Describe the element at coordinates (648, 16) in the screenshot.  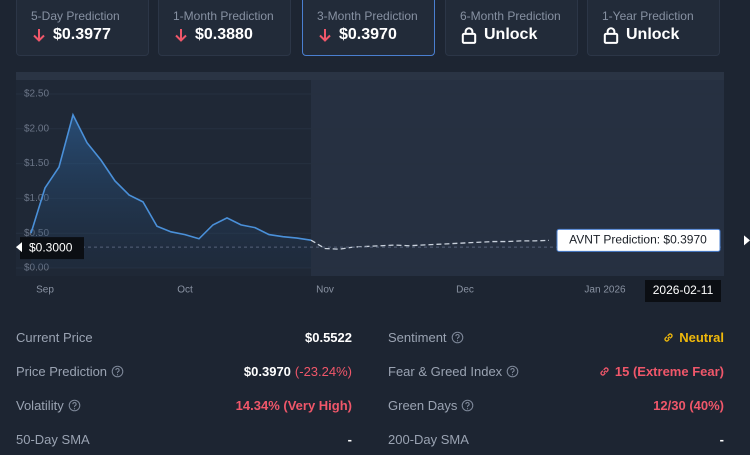
I see `card-label: 1-Year Prediction` at that location.